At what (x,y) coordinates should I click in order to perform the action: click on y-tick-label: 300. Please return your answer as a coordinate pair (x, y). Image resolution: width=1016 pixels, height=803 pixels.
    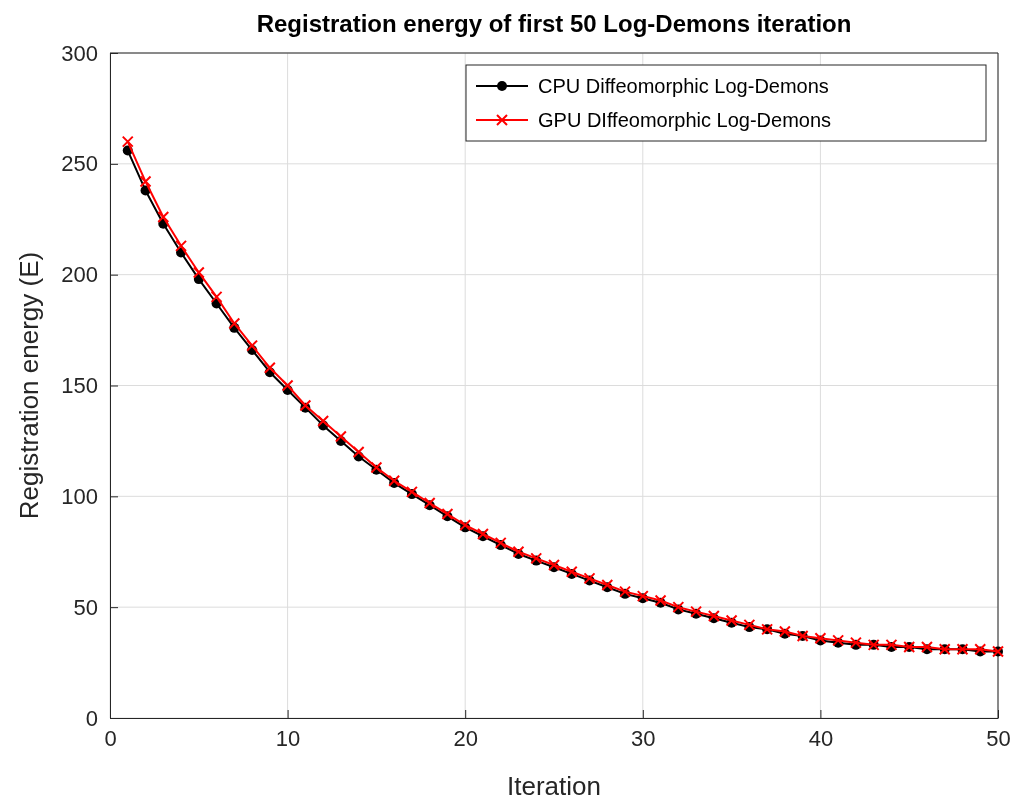
    Looking at the image, I should click on (79, 53).